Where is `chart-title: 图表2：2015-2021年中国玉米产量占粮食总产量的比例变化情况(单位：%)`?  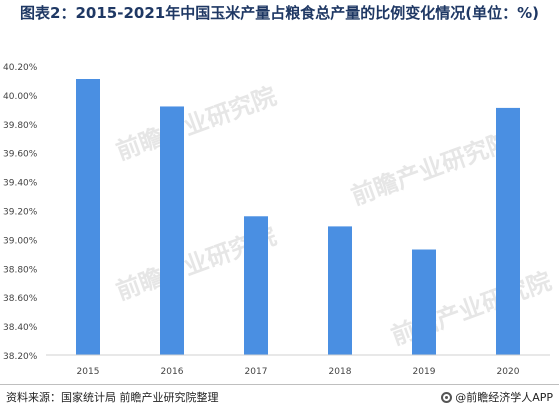
chart-title: 图表2：2015-2021年中国玉米产量占粮食总产量的比例变化情况(单位：%) is located at coordinates (279, 13).